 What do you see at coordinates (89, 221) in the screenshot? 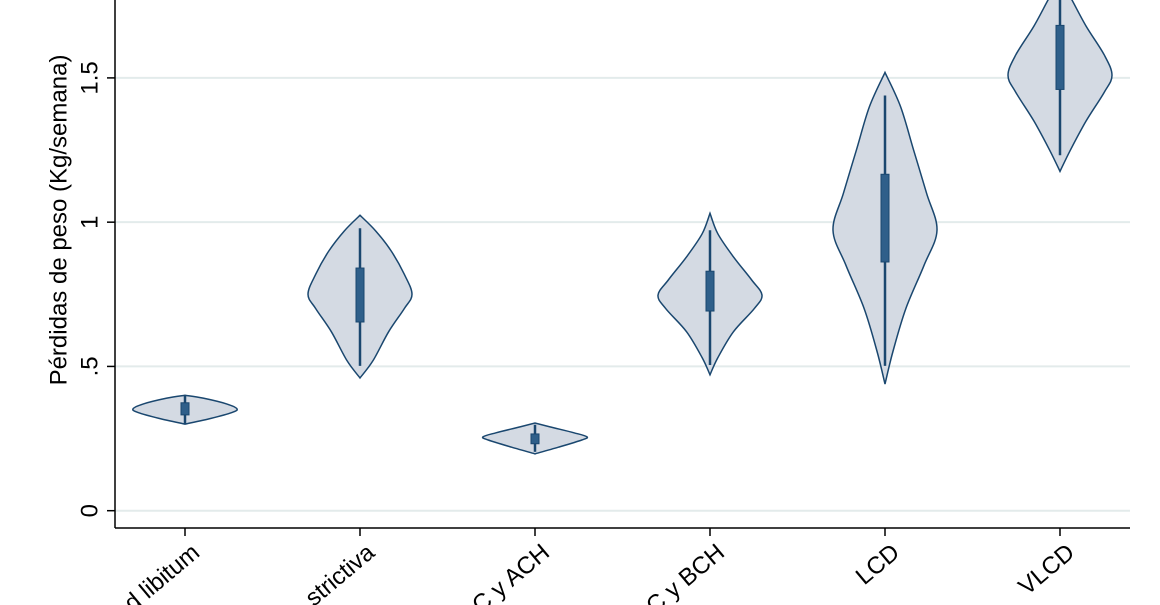
I see `y-tick-label: 1` at bounding box center [89, 221].